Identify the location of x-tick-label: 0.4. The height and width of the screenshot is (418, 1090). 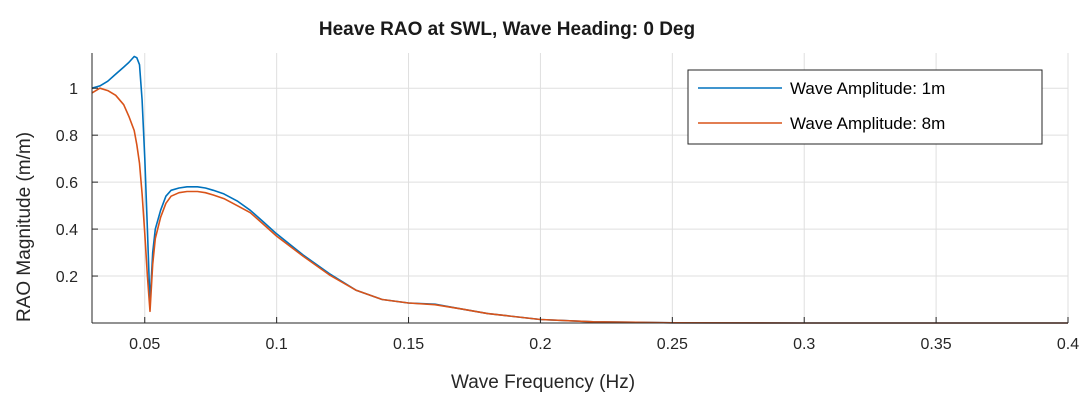
(1068, 344).